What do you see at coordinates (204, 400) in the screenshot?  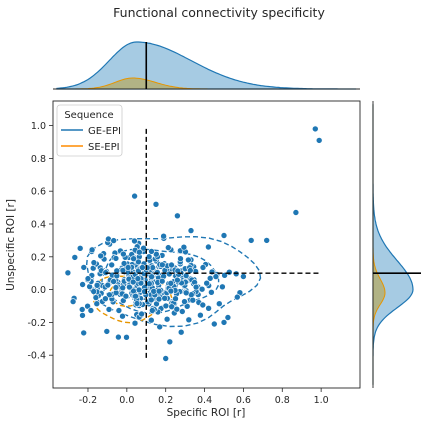 I see `x-tick-label: 0.4` at bounding box center [204, 400].